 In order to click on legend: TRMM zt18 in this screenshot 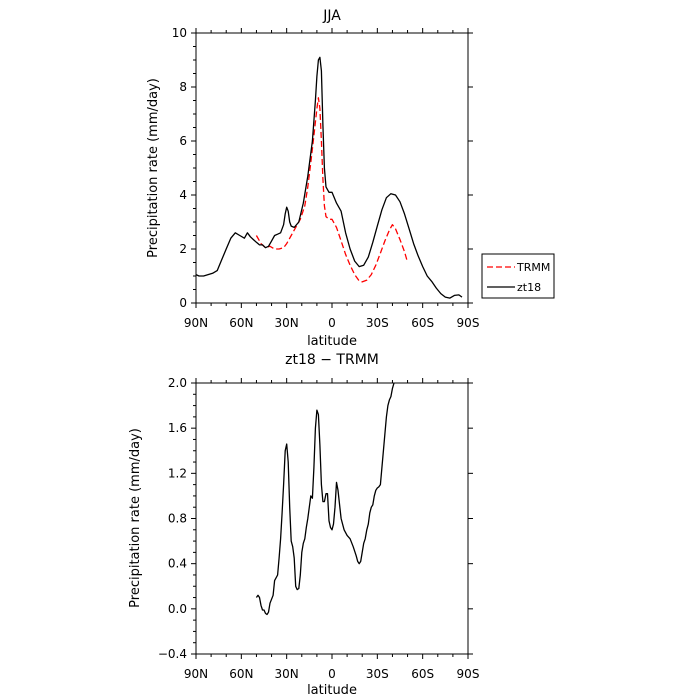, I will do `click(518, 276)`.